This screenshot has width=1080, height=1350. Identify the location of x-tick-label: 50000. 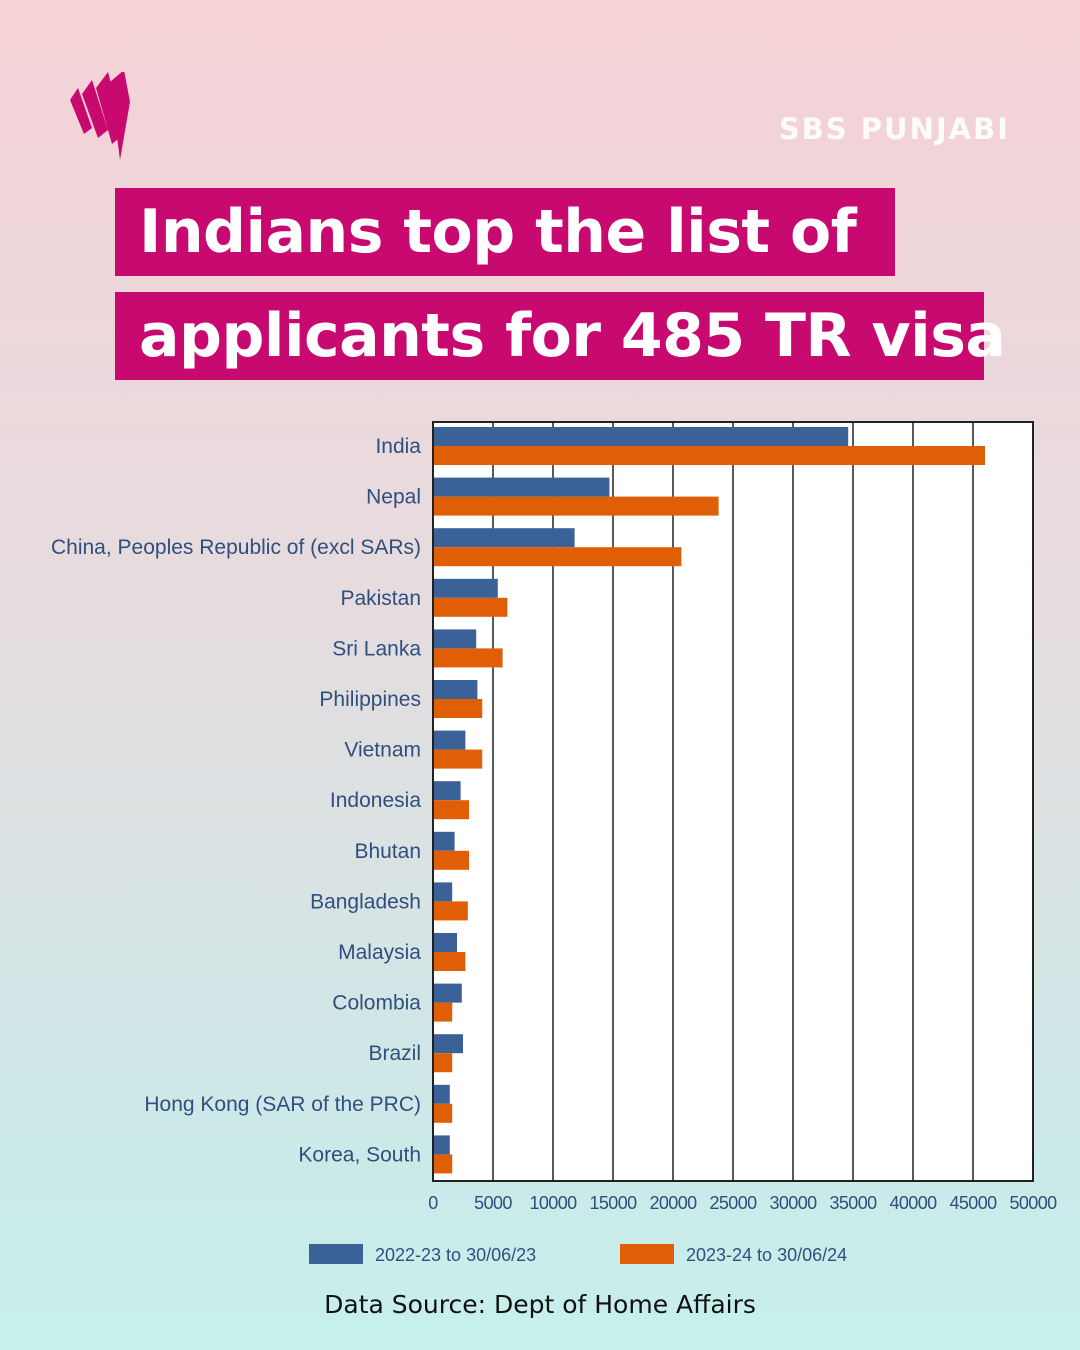
(1033, 1203).